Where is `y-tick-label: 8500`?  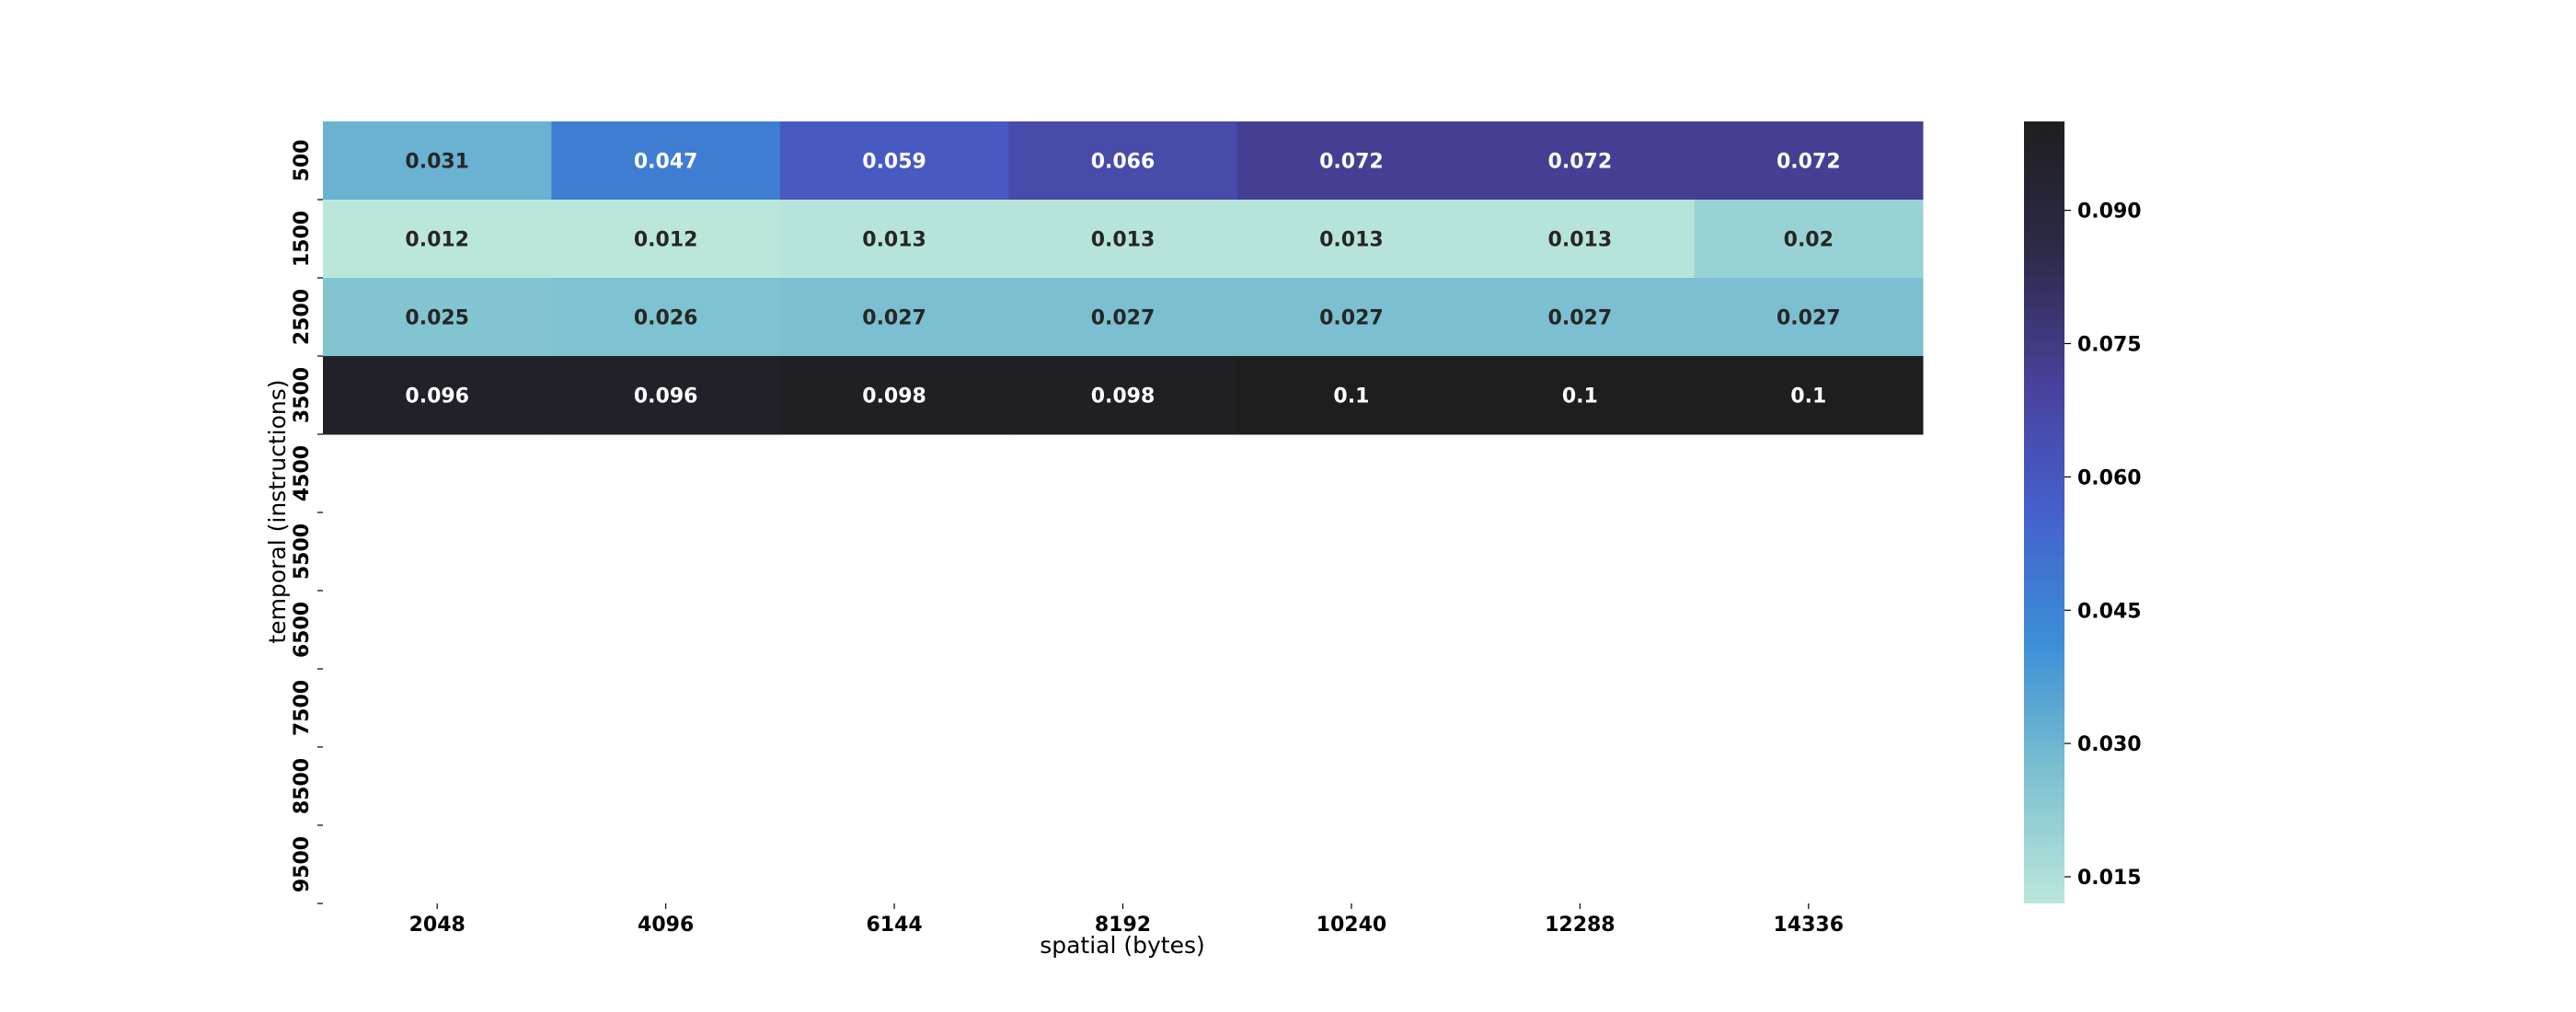
y-tick-label: 8500 is located at coordinates (302, 786).